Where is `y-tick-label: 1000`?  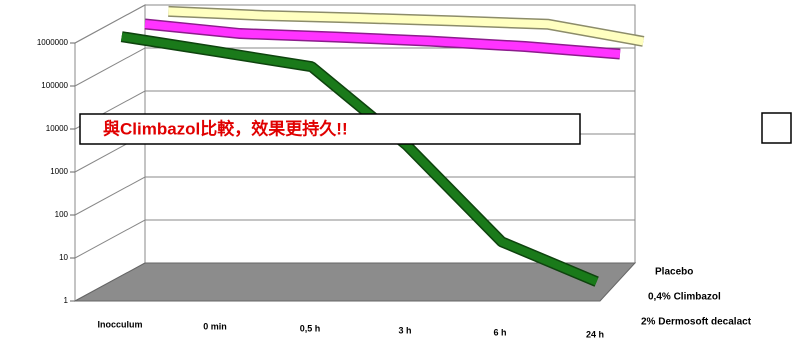
y-tick-label: 1000 is located at coordinates (59, 171).